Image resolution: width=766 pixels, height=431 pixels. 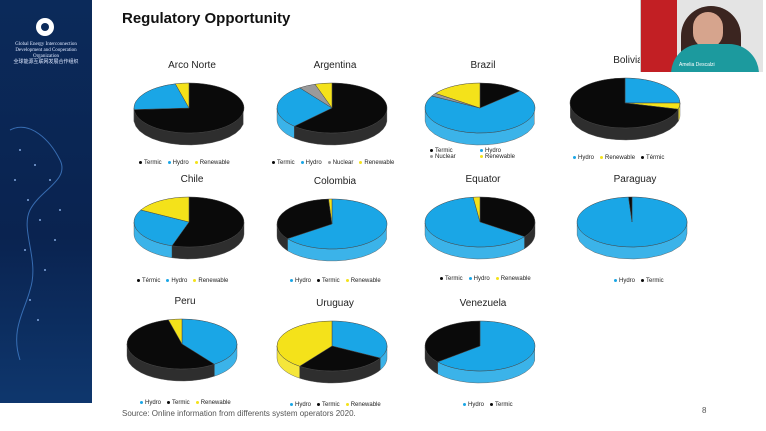 What do you see at coordinates (151, 281) in the screenshot?
I see `legend-label: Térmic` at bounding box center [151, 281].